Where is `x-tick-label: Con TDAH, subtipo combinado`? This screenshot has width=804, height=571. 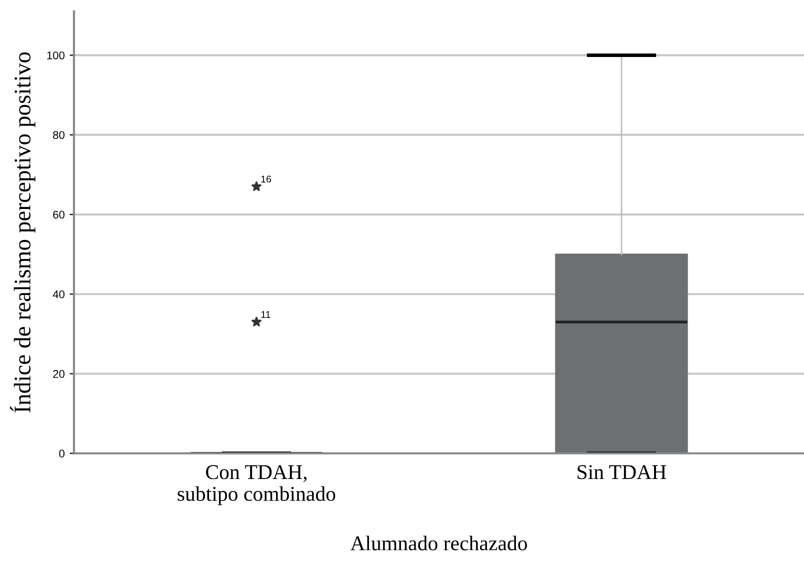 x-tick-label: Con TDAH, subtipo combinado is located at coordinates (257, 485).